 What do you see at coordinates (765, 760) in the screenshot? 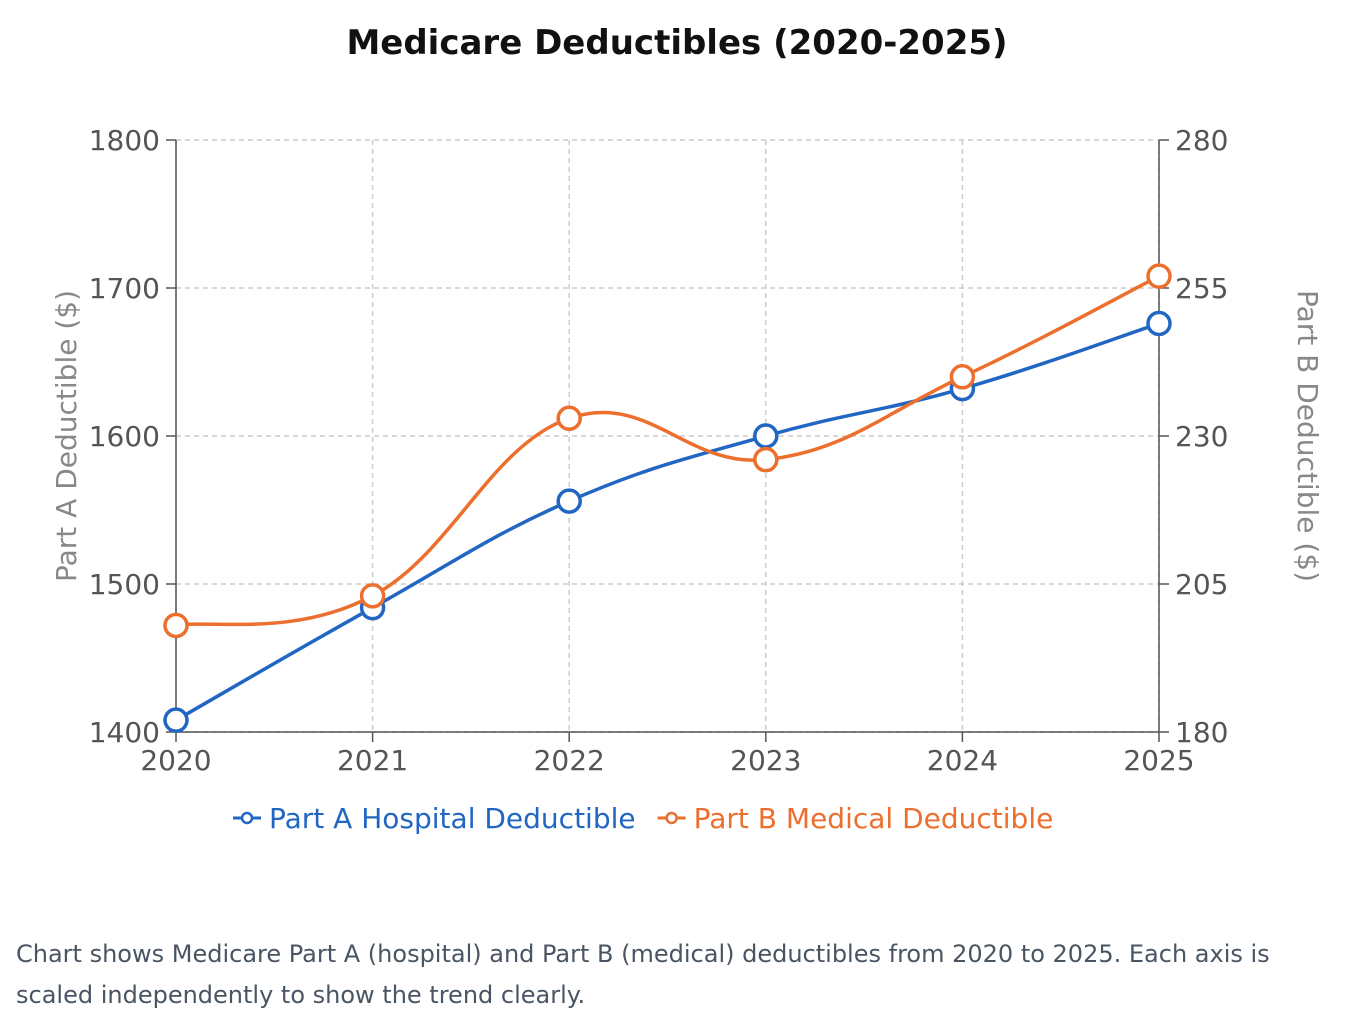
I see `x-tick-label: 2023` at bounding box center [765, 760].